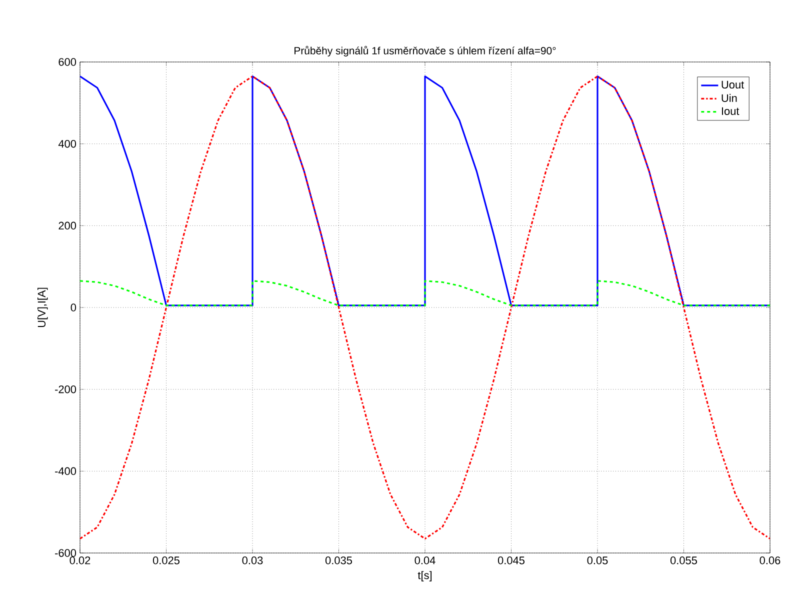 This screenshot has height=616, width=806. What do you see at coordinates (425, 560) in the screenshot?
I see `x-tick-label: 0.04` at bounding box center [425, 560].